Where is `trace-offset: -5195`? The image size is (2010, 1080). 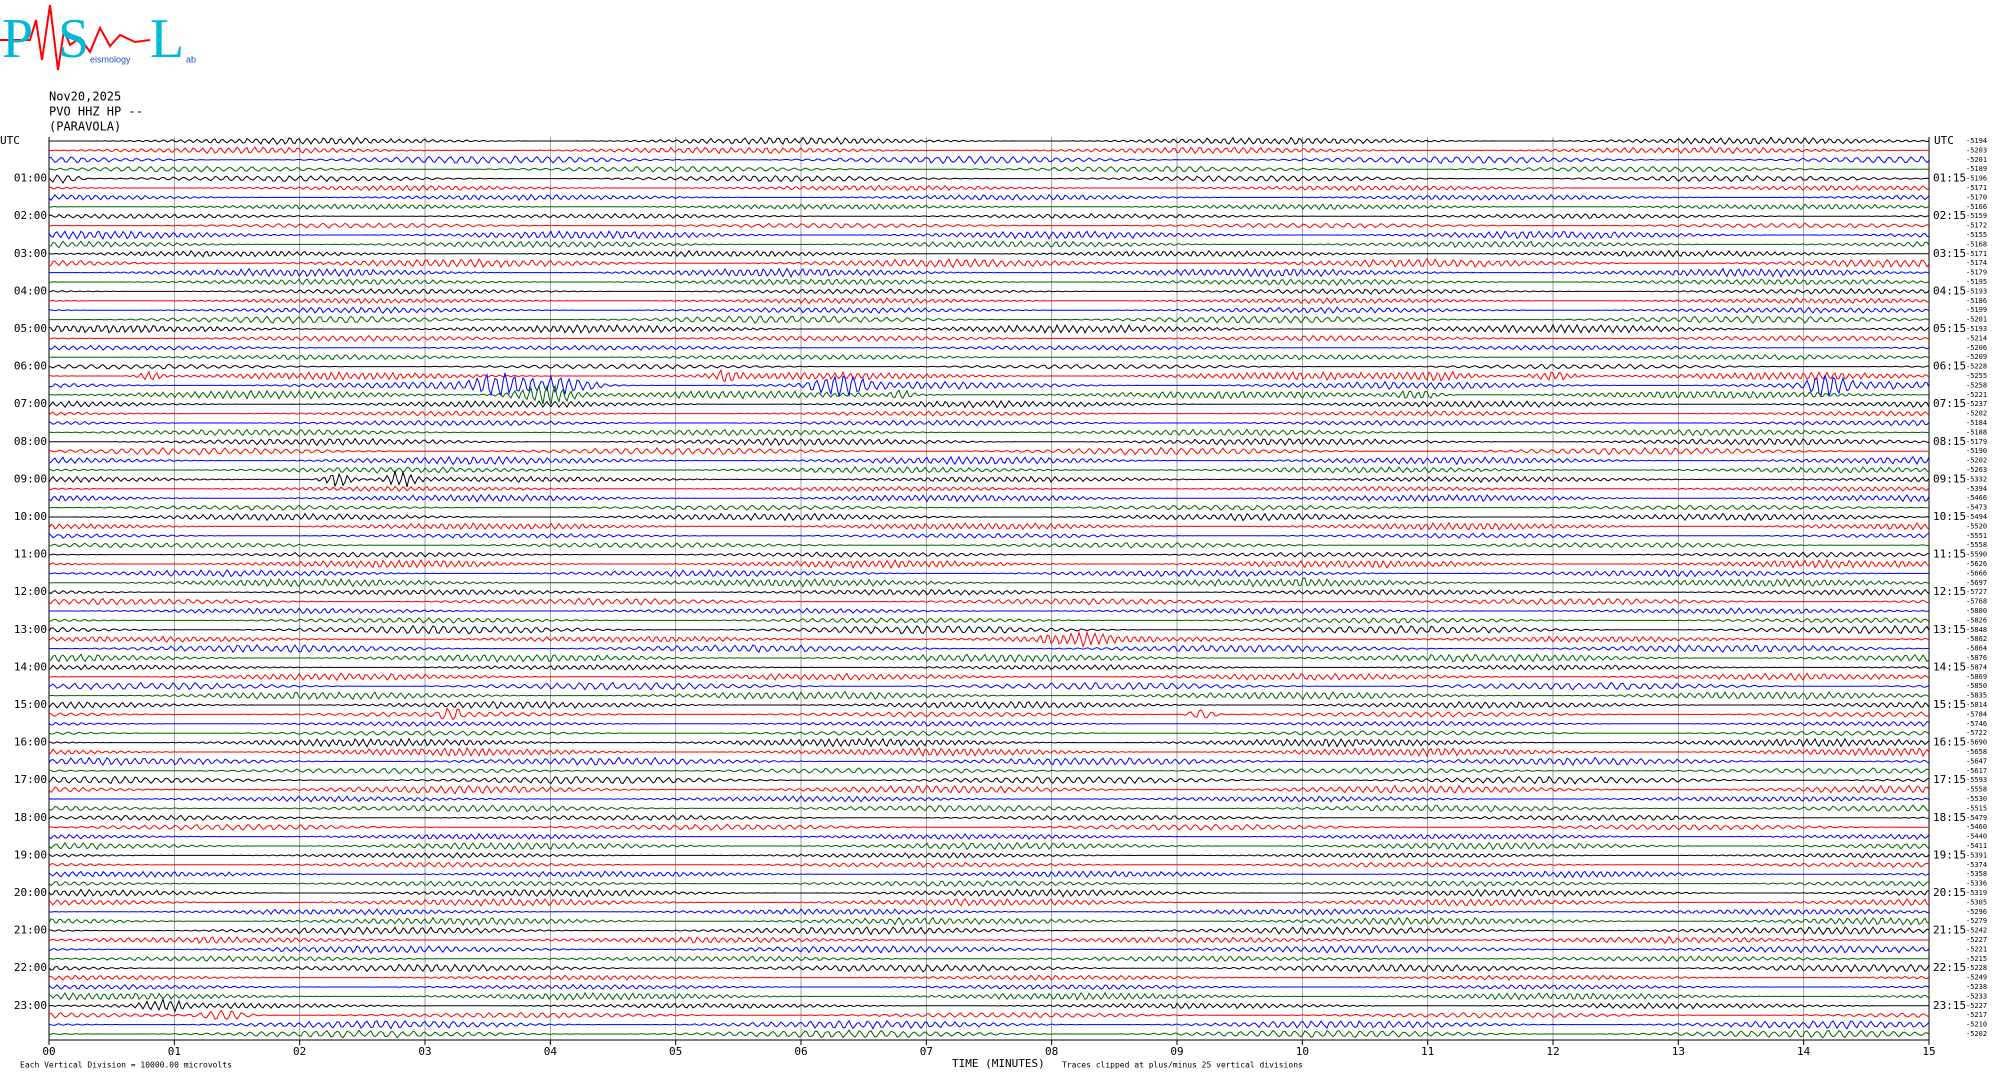 trace-offset: -5195 is located at coordinates (1976, 282).